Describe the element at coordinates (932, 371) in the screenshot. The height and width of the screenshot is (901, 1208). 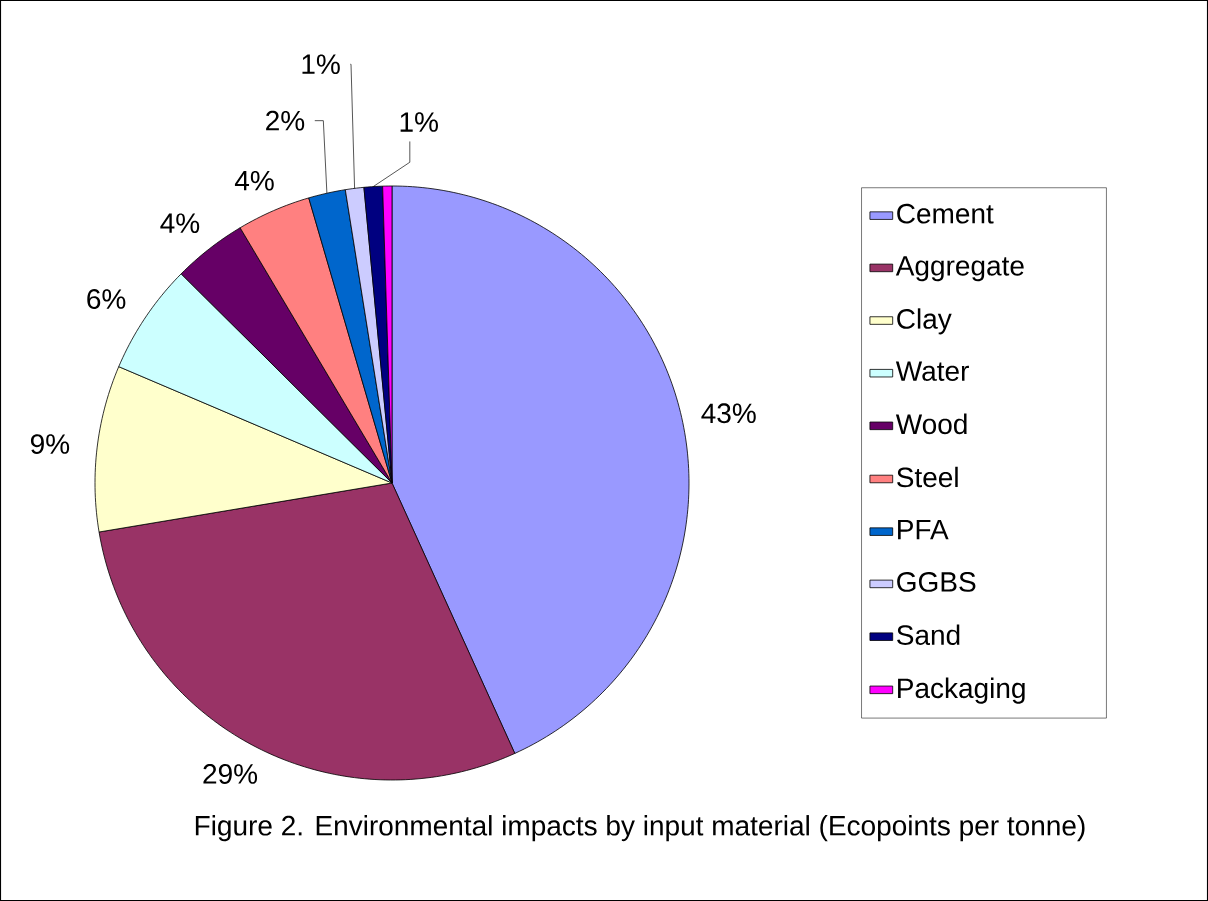
I see `legend-label: Water` at that location.